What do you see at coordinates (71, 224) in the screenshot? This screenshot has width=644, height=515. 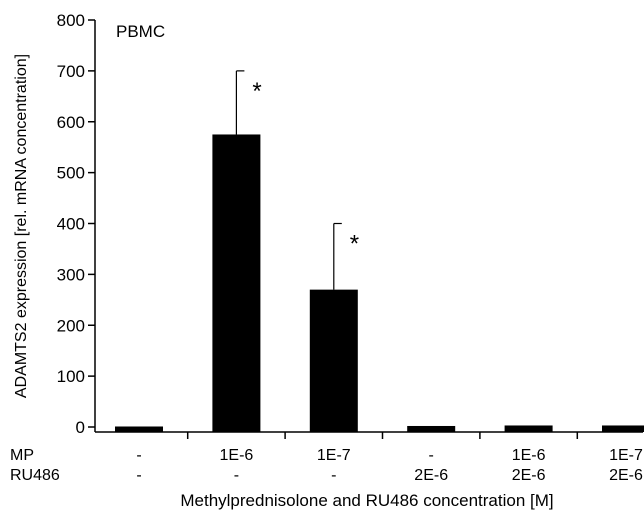 I see `y-tick-label: 400` at bounding box center [71, 224].